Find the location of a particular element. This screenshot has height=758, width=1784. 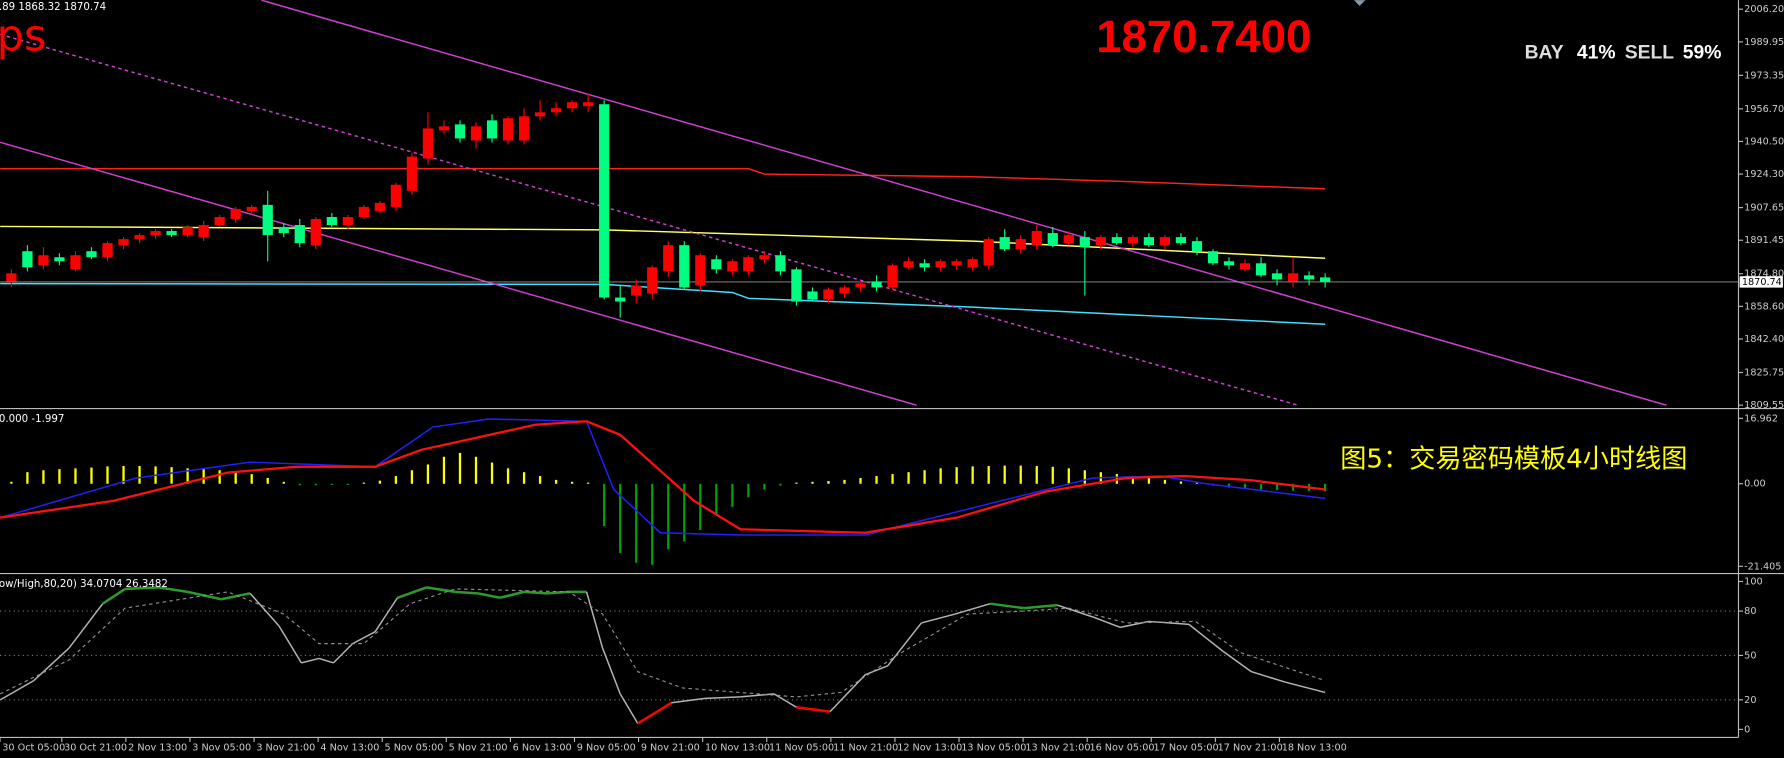

x-tick-label: 9 Nov 05:00 is located at coordinates (606, 748).